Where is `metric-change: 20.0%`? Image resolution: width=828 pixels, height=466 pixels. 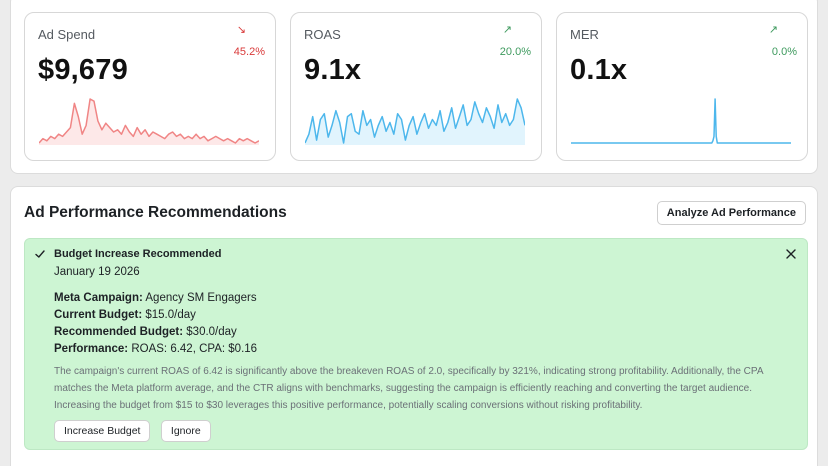 metric-change: 20.0% is located at coordinates (515, 52).